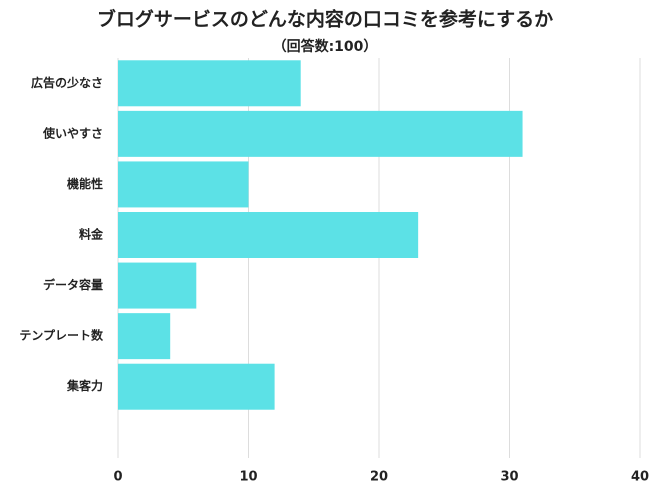 The height and width of the screenshot is (492, 650). I want to click on chart-subtitle: （回答数:100）, so click(325, 46).